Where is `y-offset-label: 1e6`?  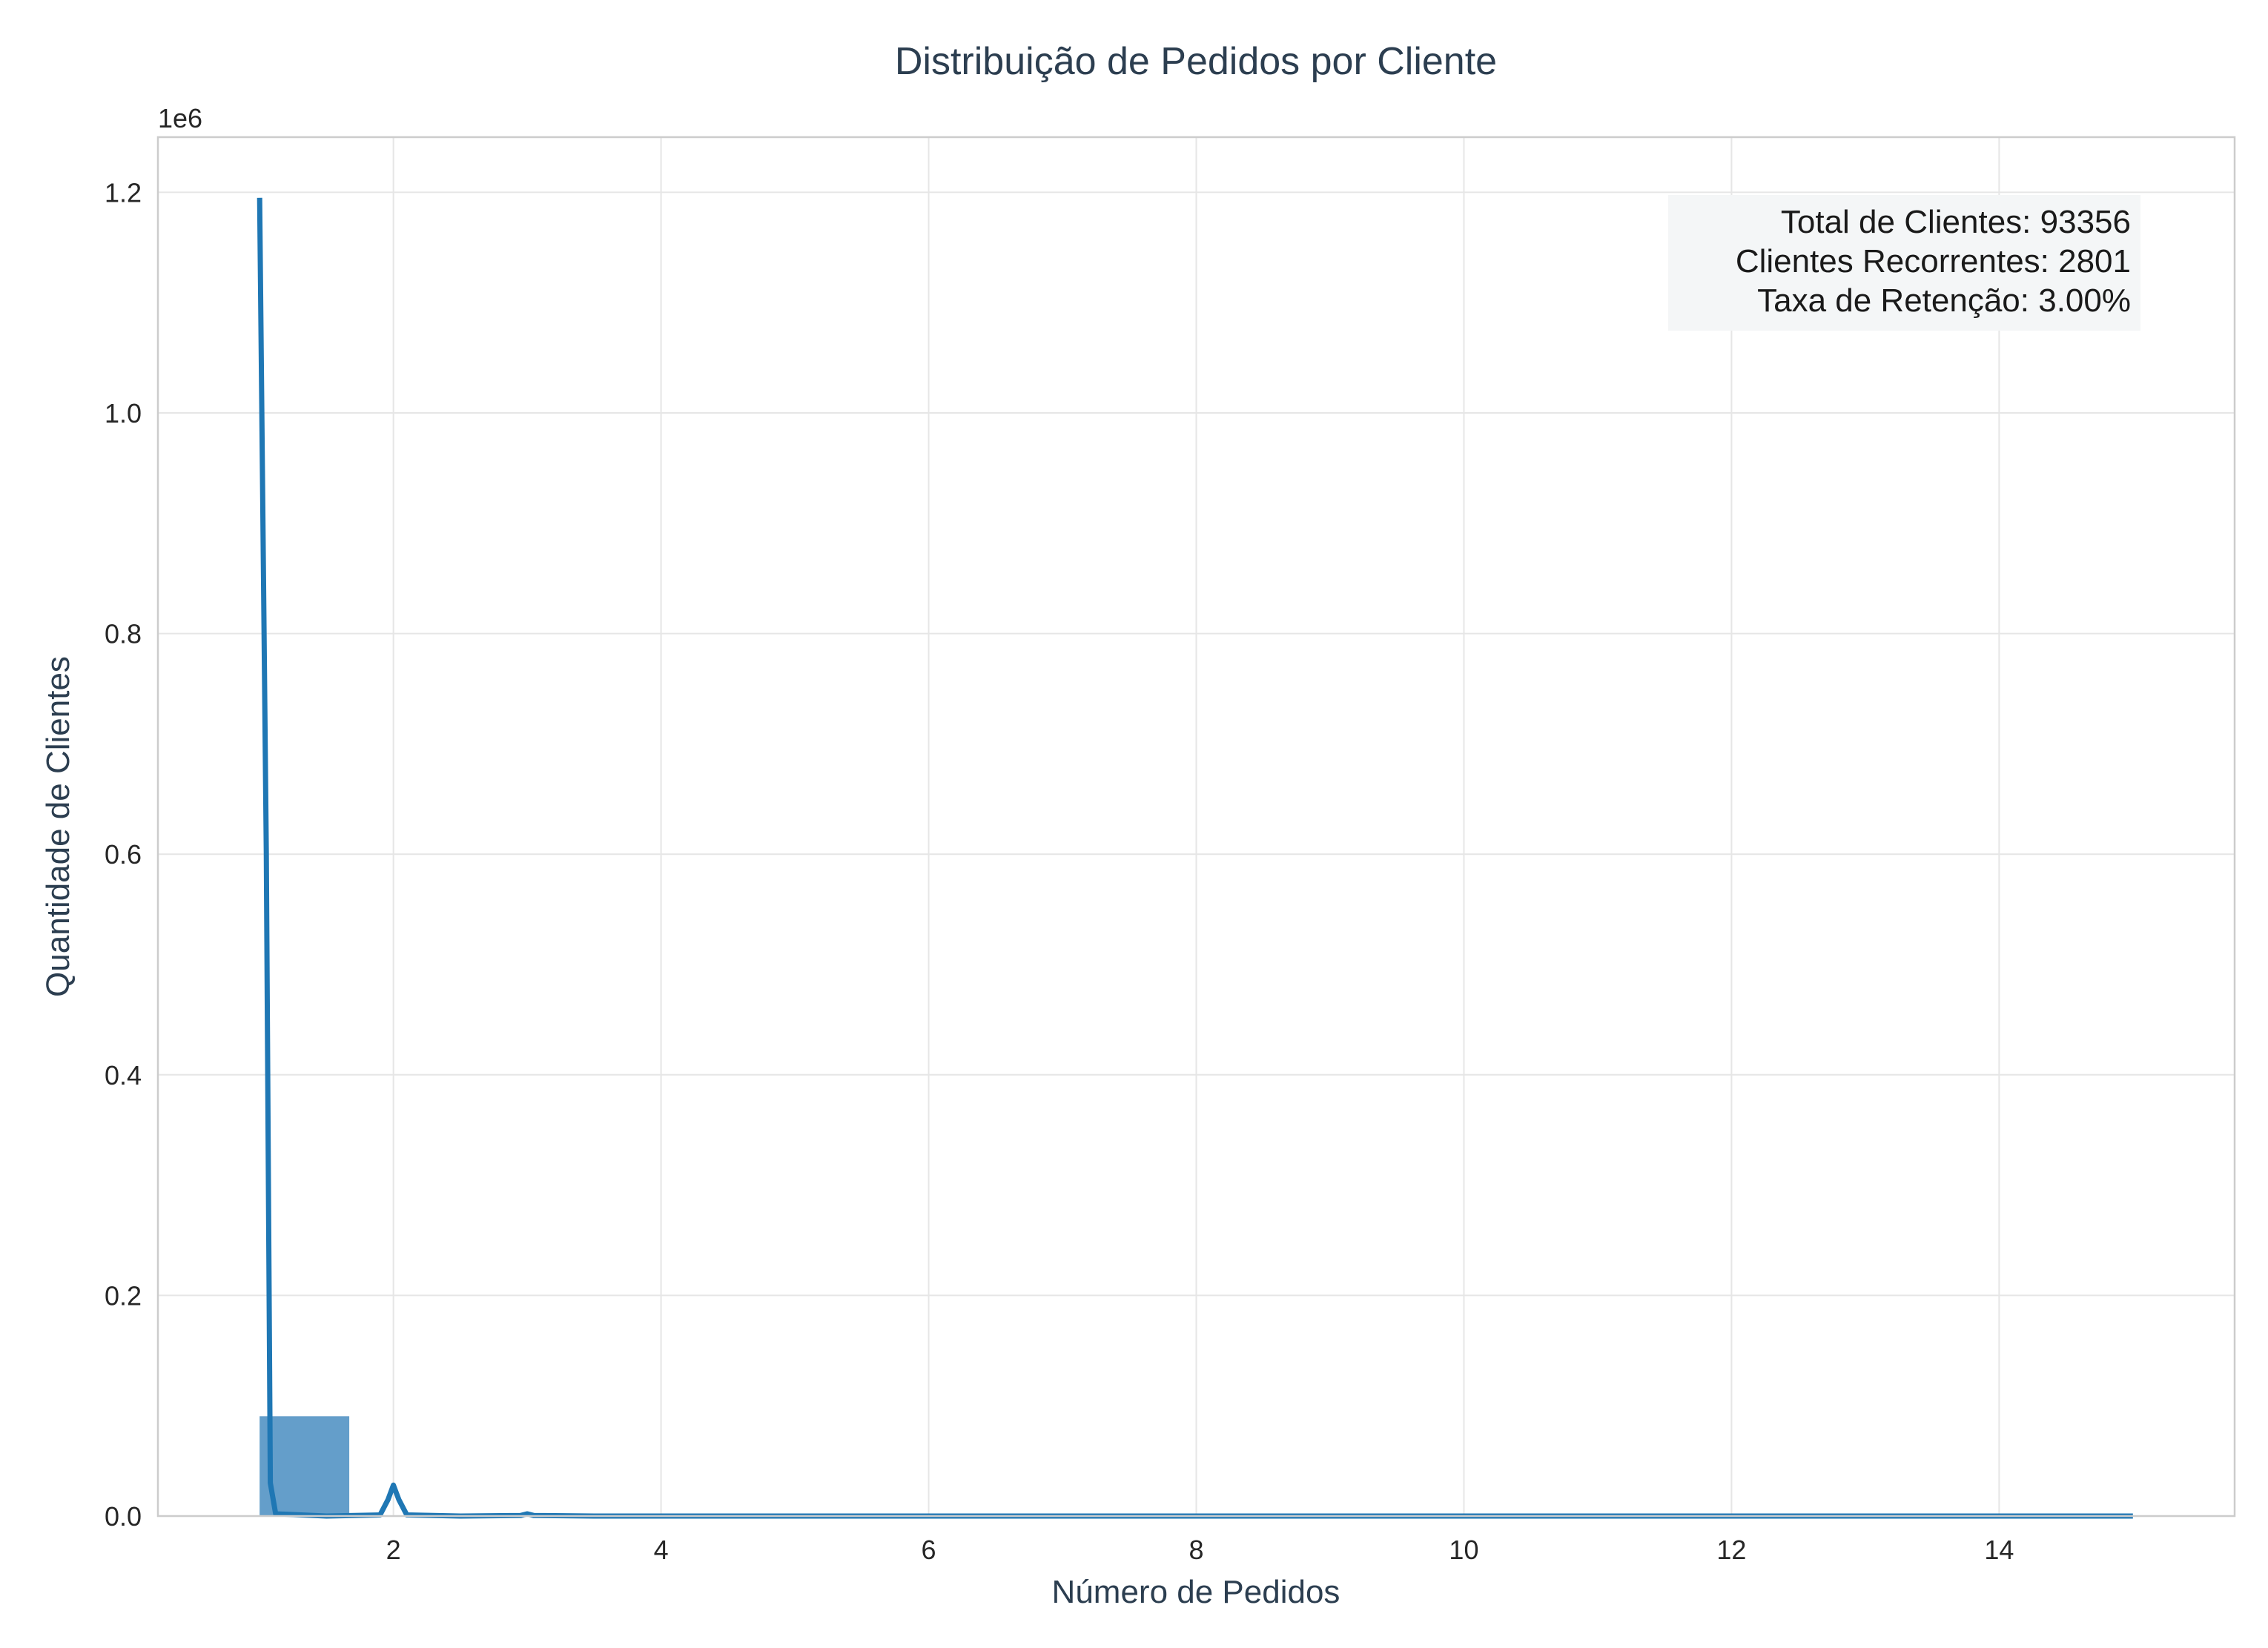
y-offset-label: 1e6 is located at coordinates (180, 118).